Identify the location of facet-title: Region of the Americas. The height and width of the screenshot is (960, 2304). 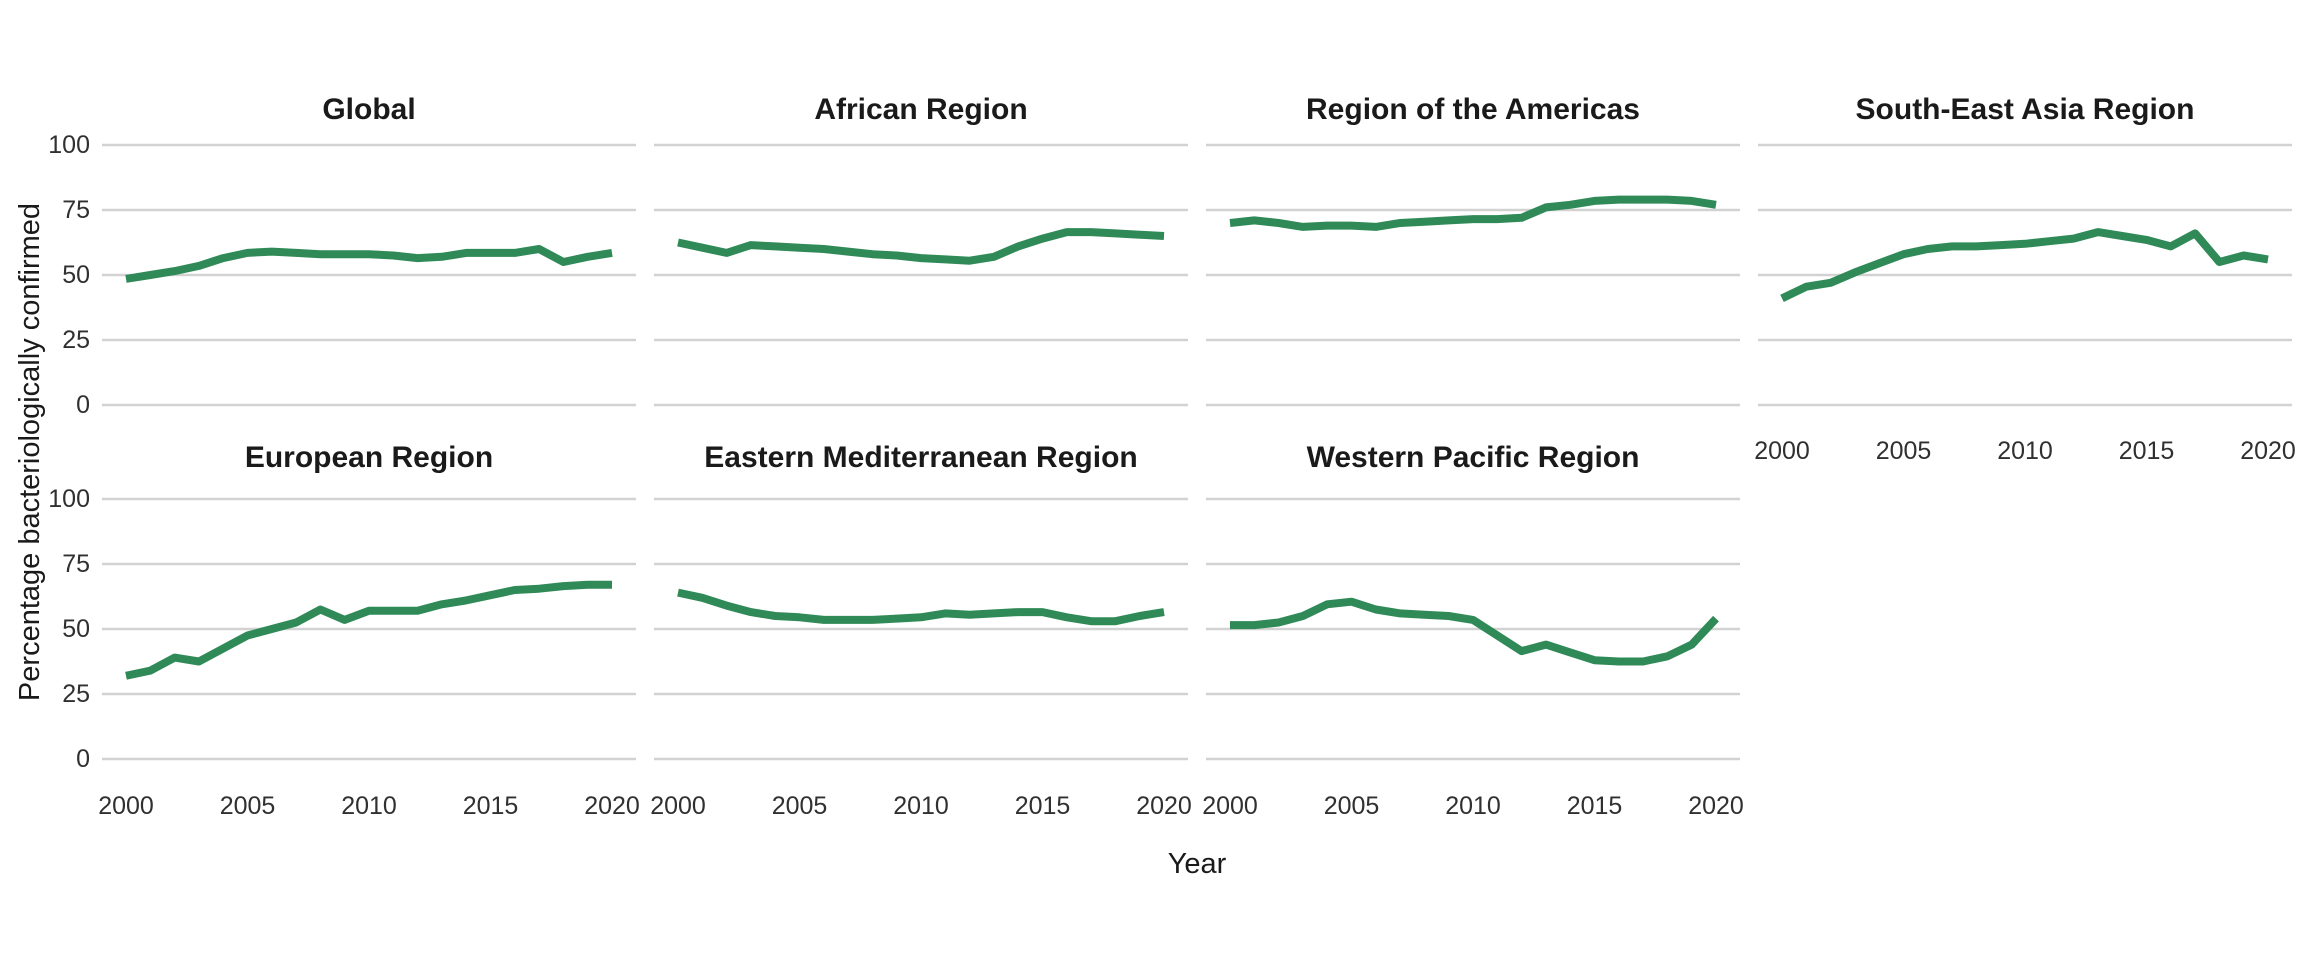
(1473, 109).